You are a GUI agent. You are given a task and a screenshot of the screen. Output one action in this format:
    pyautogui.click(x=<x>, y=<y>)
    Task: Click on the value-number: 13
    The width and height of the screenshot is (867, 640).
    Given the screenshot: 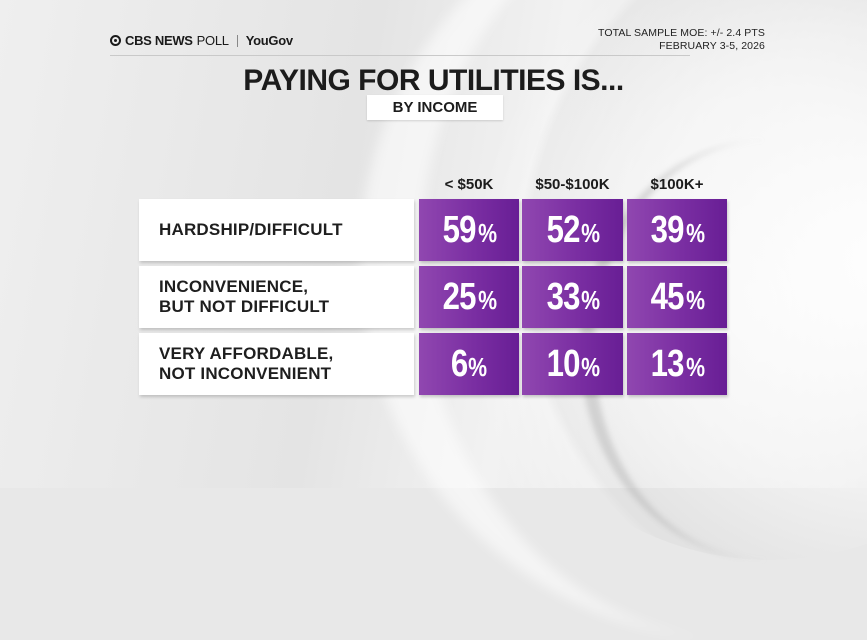 What is the action you would take?
    pyautogui.click(x=667, y=363)
    